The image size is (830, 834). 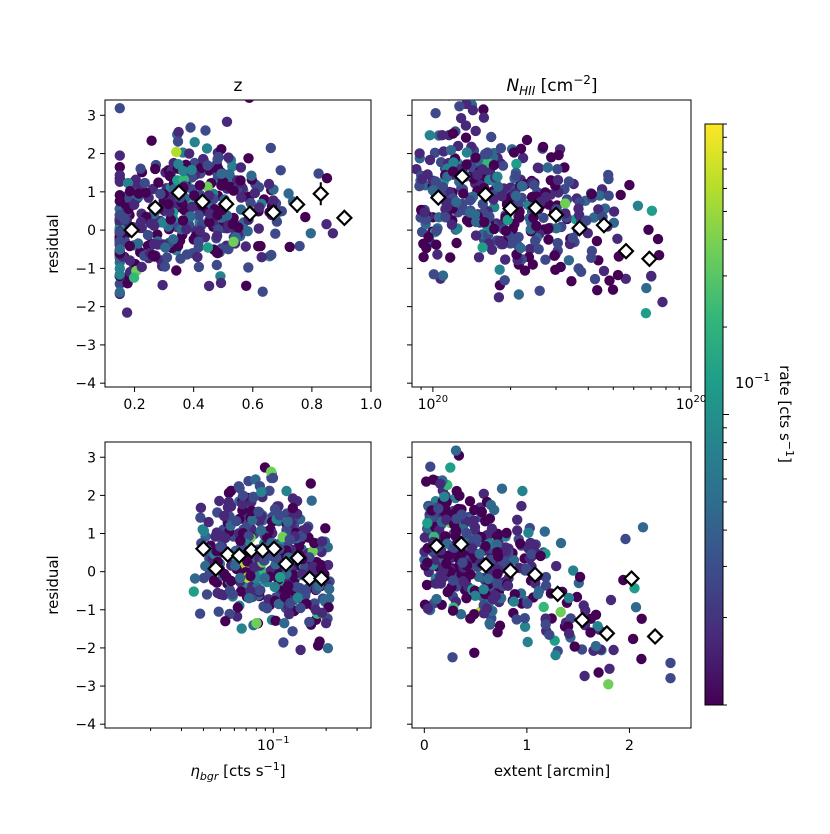 I want to click on xlabel-eta-bgr: ηbgr [cts s−1], so click(x=237, y=771).